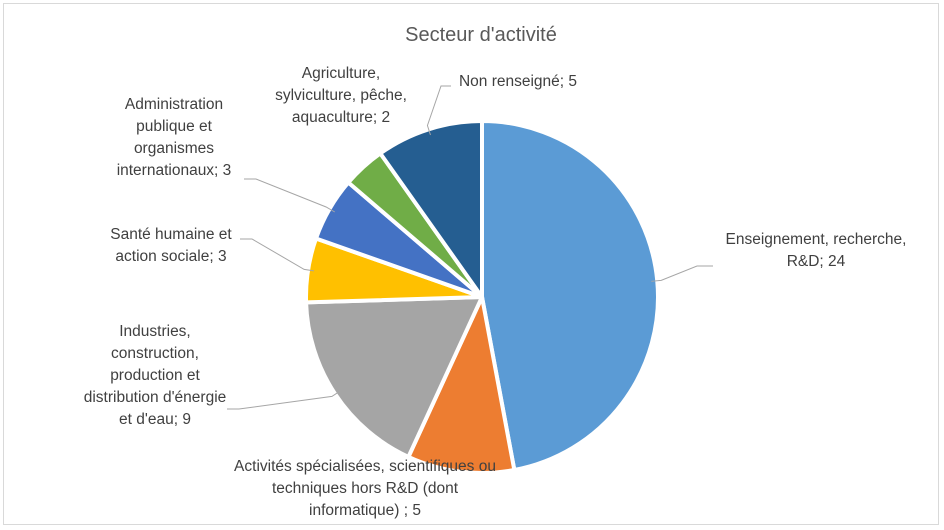  Describe the element at coordinates (518, 81) in the screenshot. I see `slice-label: Non renseigné; 5` at that location.